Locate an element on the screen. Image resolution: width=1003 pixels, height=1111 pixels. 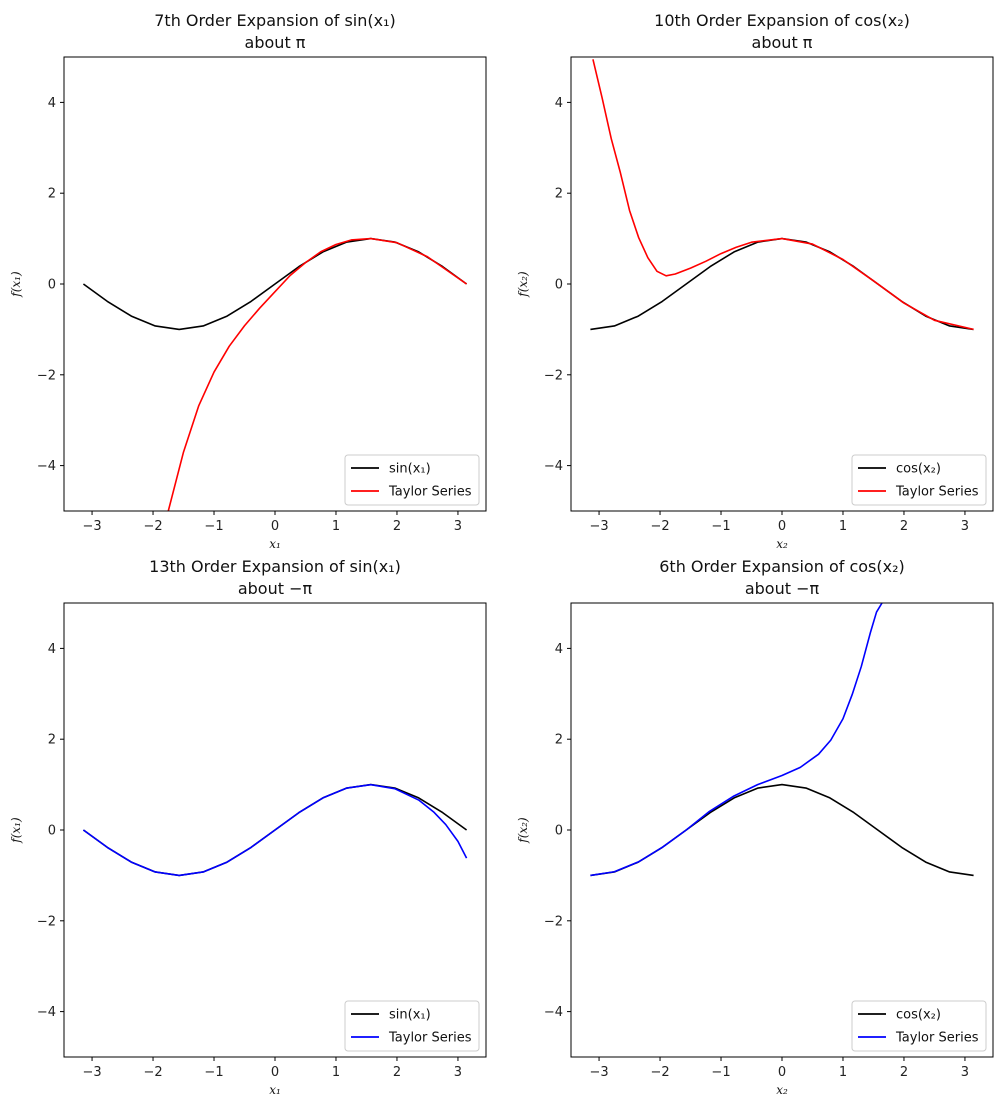
chart-title-line-1: 13th Order Expansion of sin(x₁) is located at coordinates (275, 566).